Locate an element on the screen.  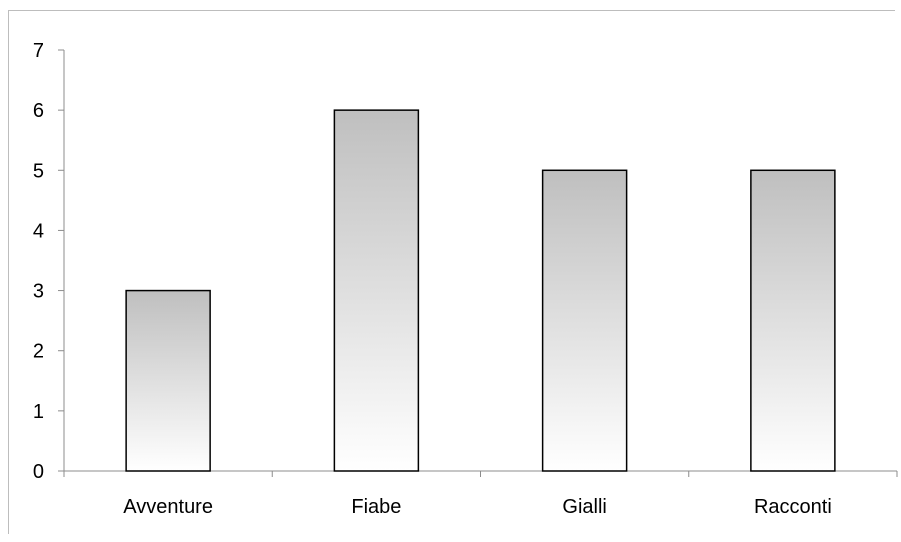
y-tick-label: 5 is located at coordinates (38, 171).